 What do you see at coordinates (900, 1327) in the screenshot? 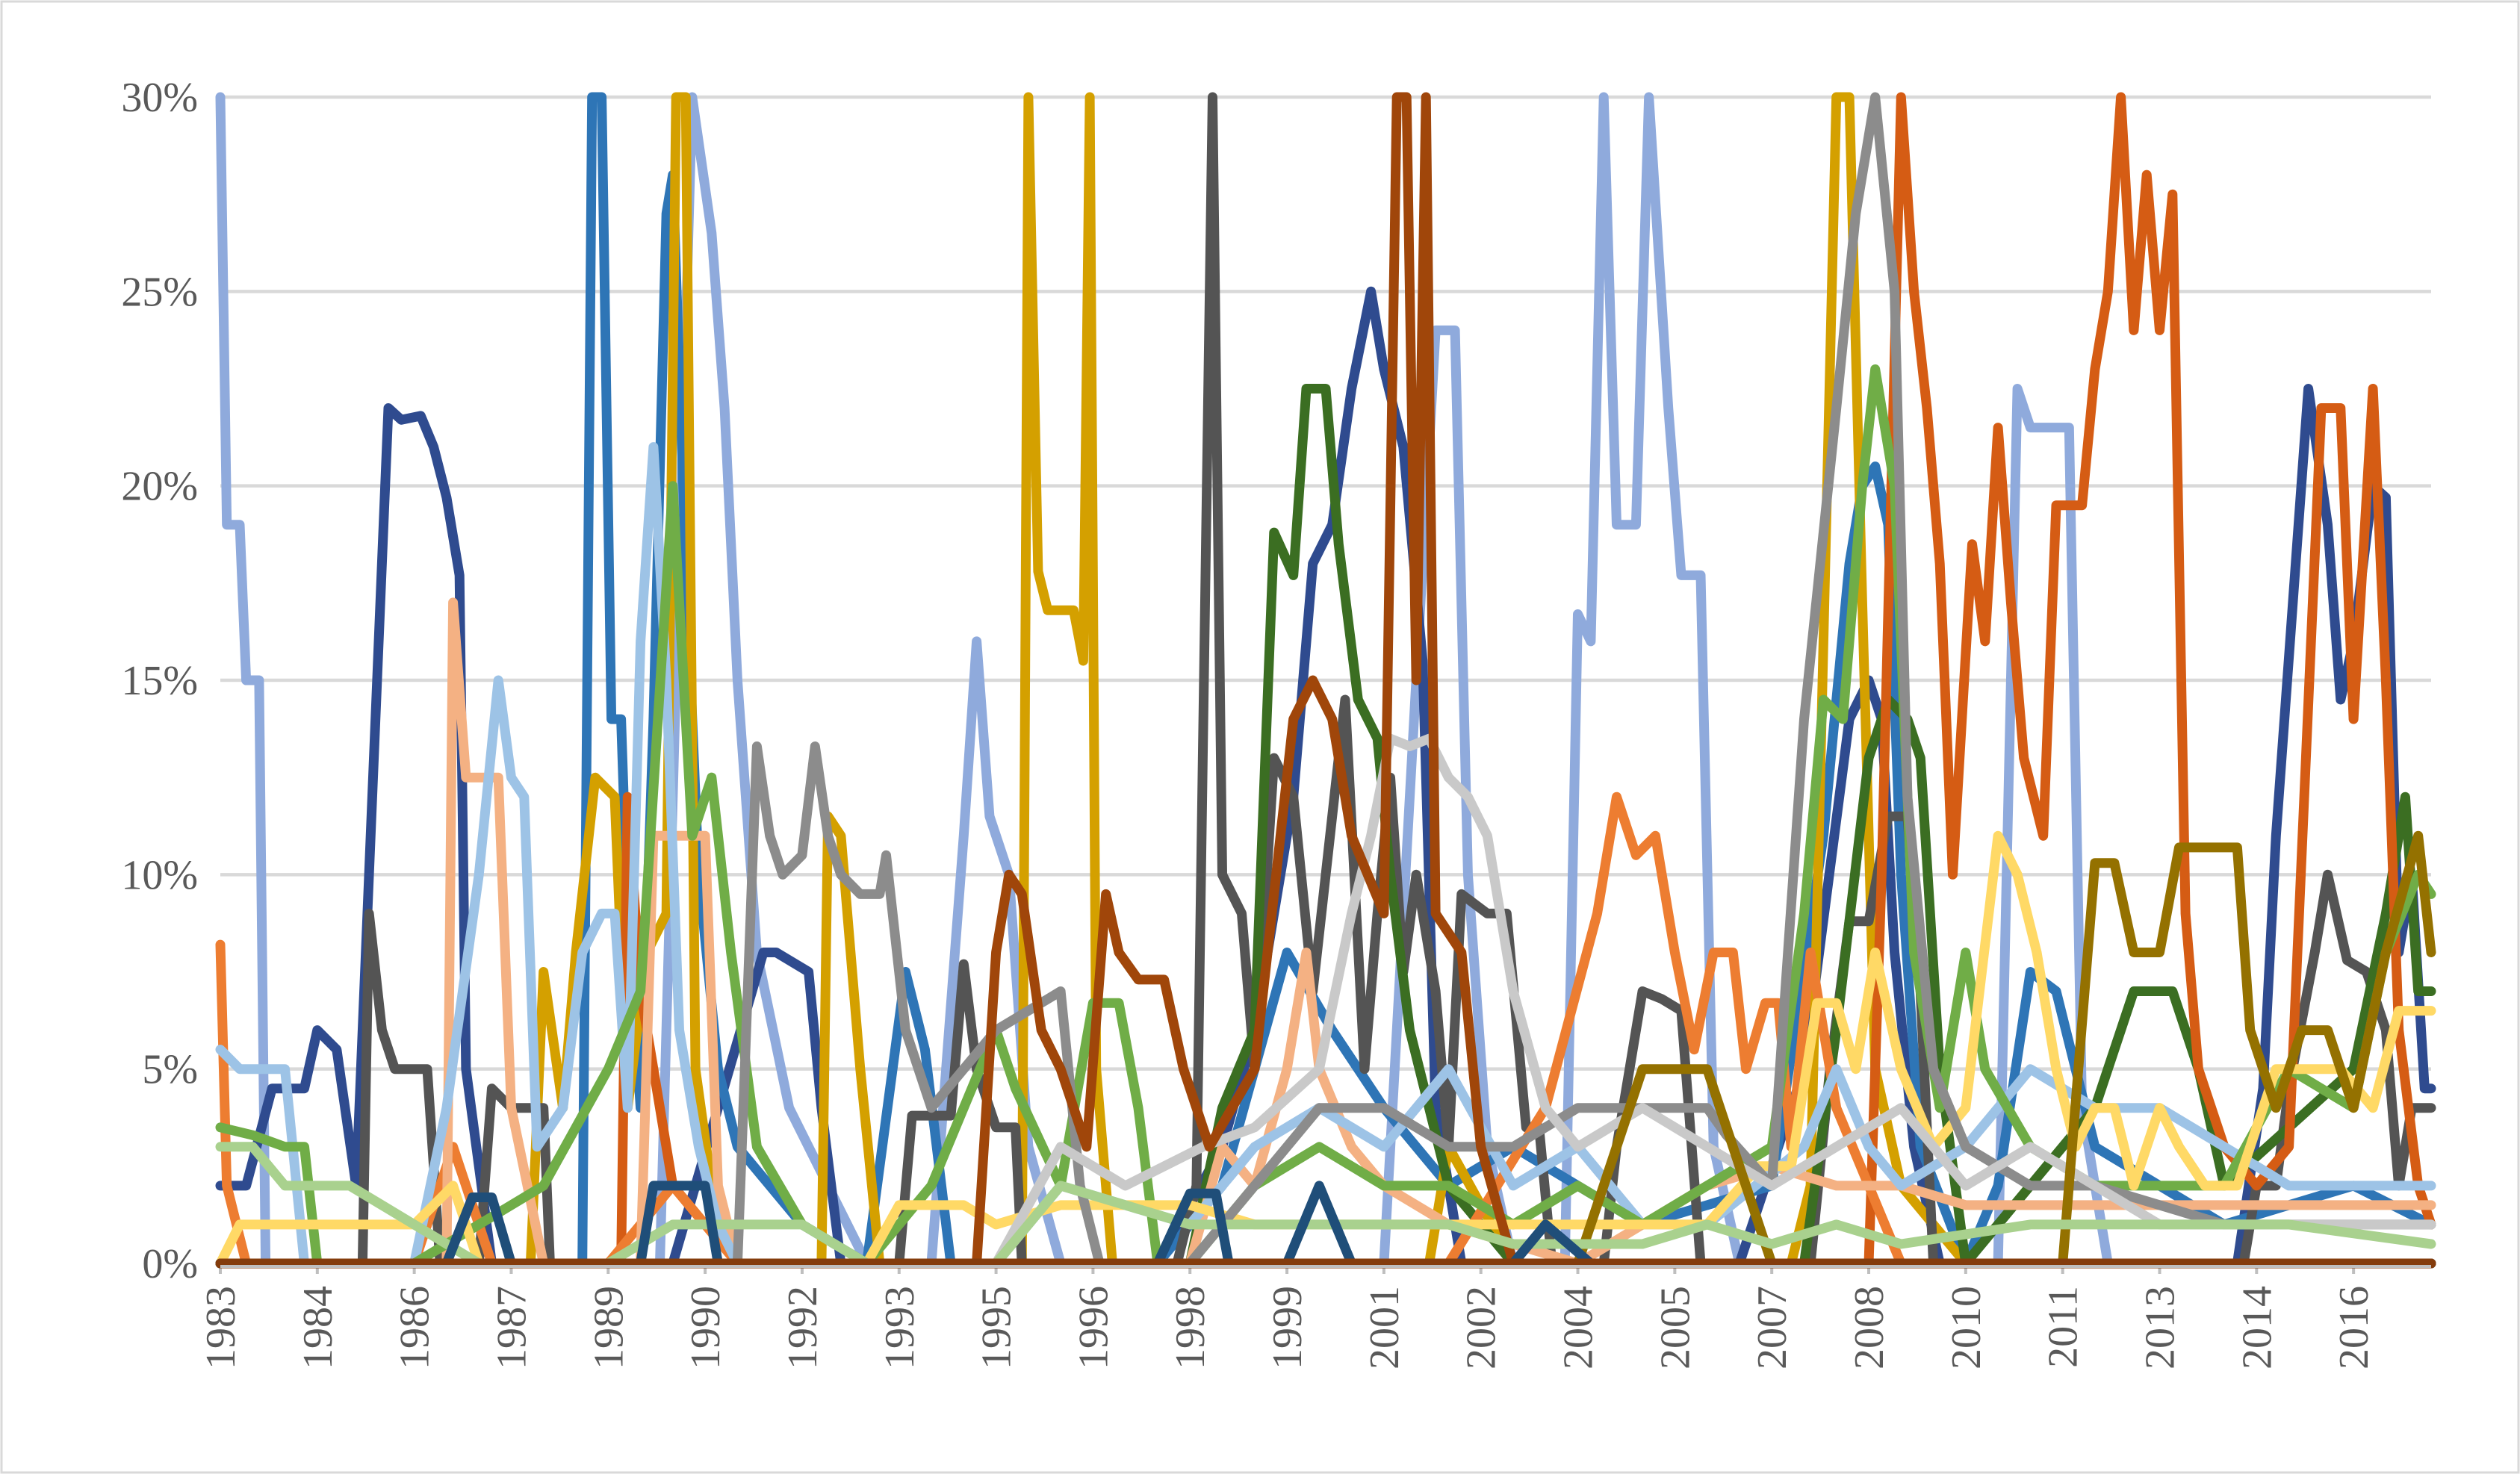
I see `x-tick-label: 1993` at bounding box center [900, 1327].